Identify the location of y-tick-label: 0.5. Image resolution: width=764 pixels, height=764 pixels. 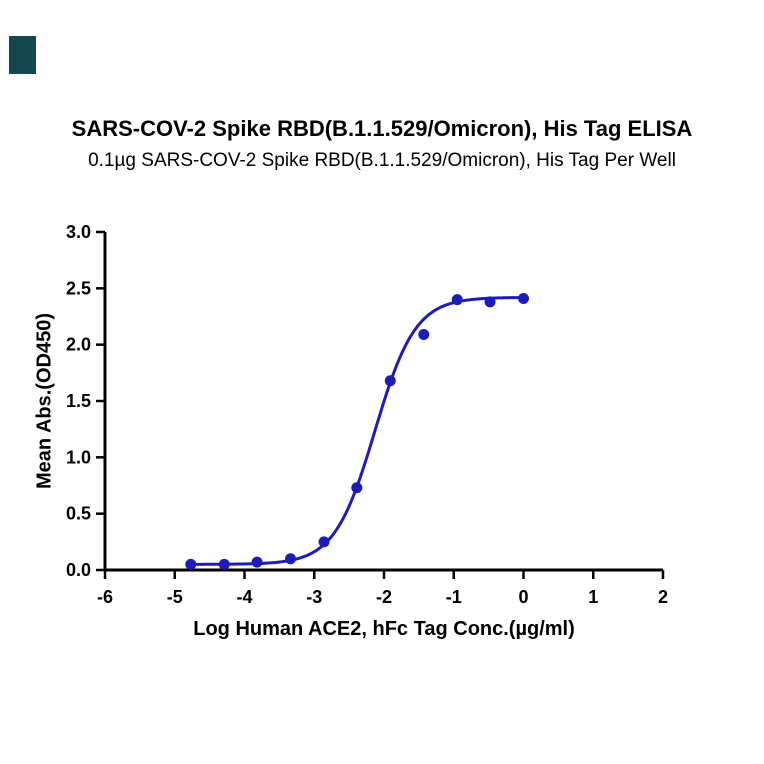
(78, 514).